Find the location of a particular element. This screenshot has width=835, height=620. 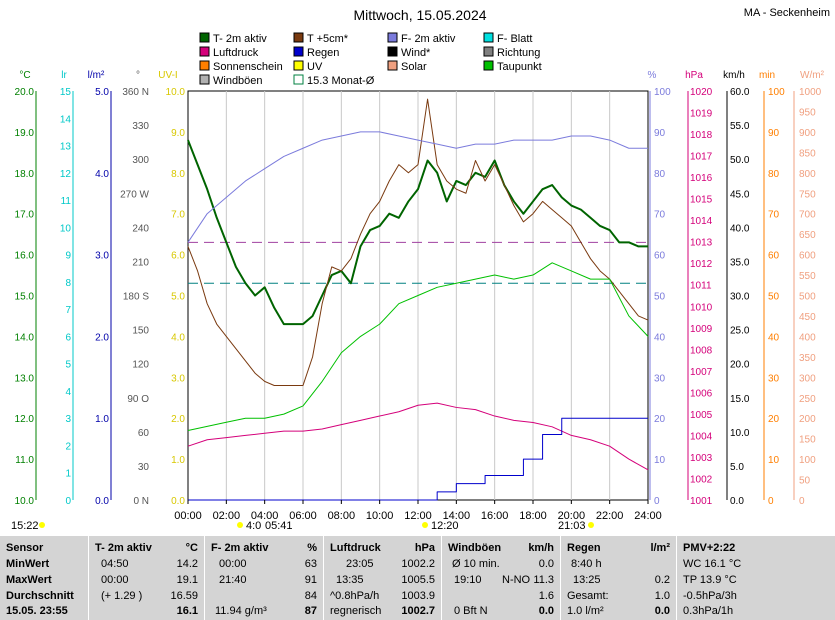

axis-tick-label: 13.0 is located at coordinates (25, 378).